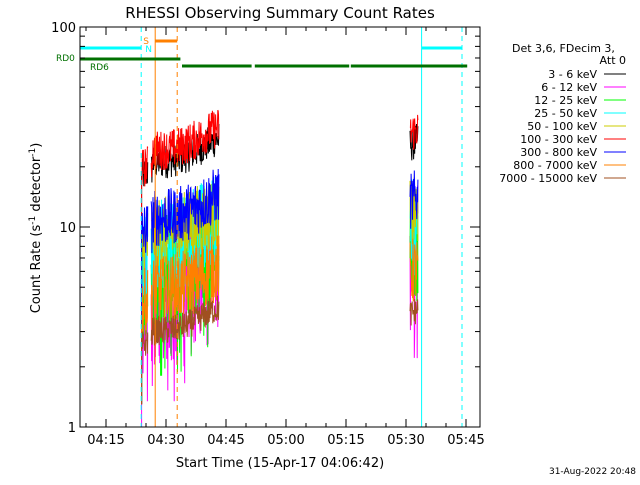 The image size is (640, 485). Describe the element at coordinates (465, 440) in the screenshot. I see `x-tick-label-7: 05:45` at that location.